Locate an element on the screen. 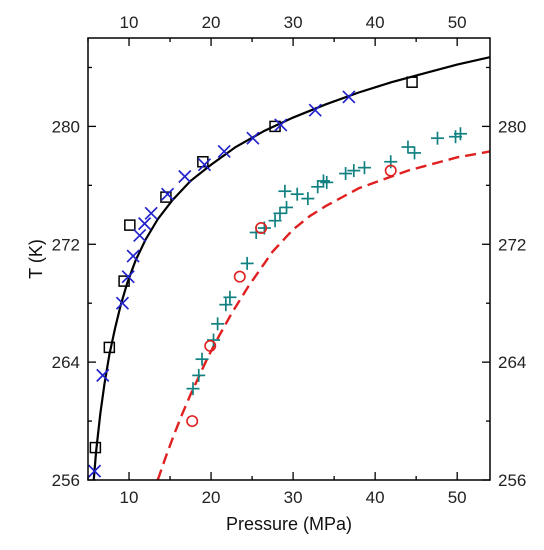  y-right-tick-label: 272 is located at coordinates (512, 244).